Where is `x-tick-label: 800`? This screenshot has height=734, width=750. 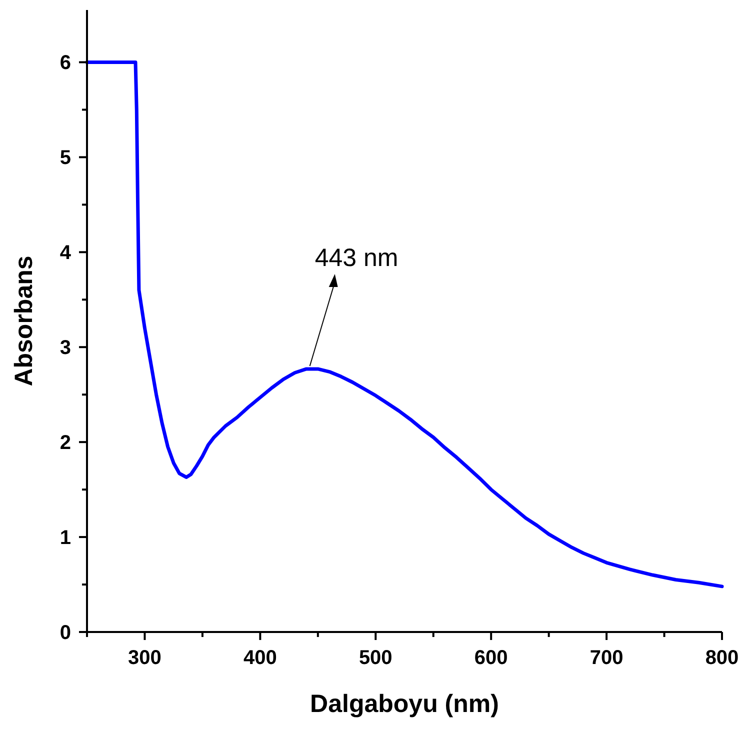
x-tick-label: 800 is located at coordinates (722, 658).